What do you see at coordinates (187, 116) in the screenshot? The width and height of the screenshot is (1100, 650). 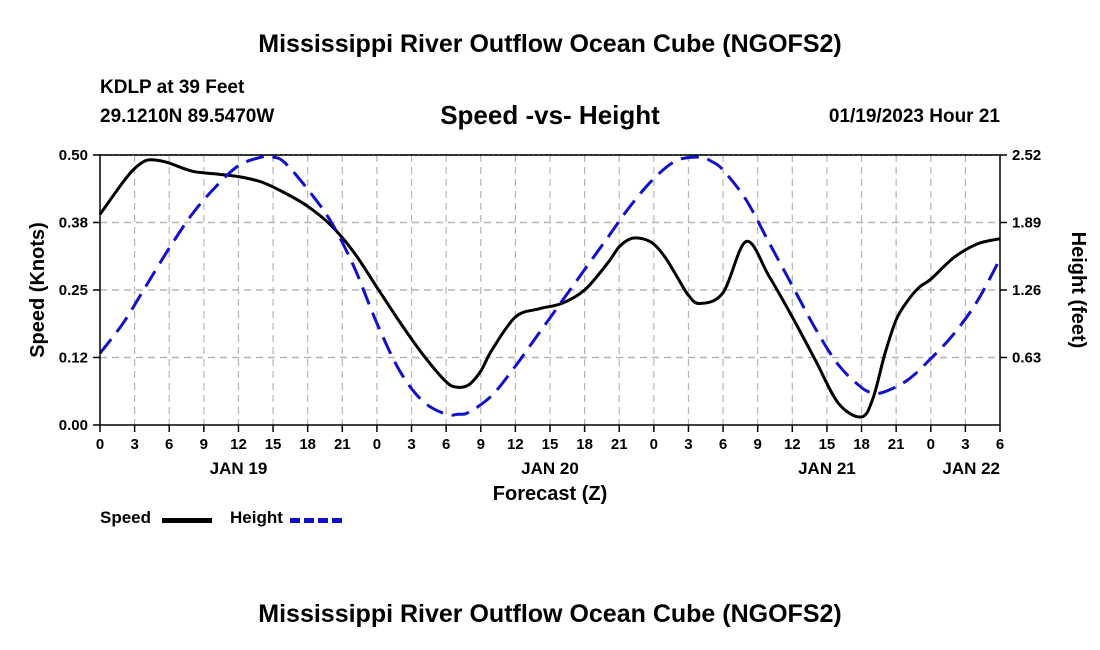 I see `coordinates-label: 29.1210N 89.5470W` at bounding box center [187, 116].